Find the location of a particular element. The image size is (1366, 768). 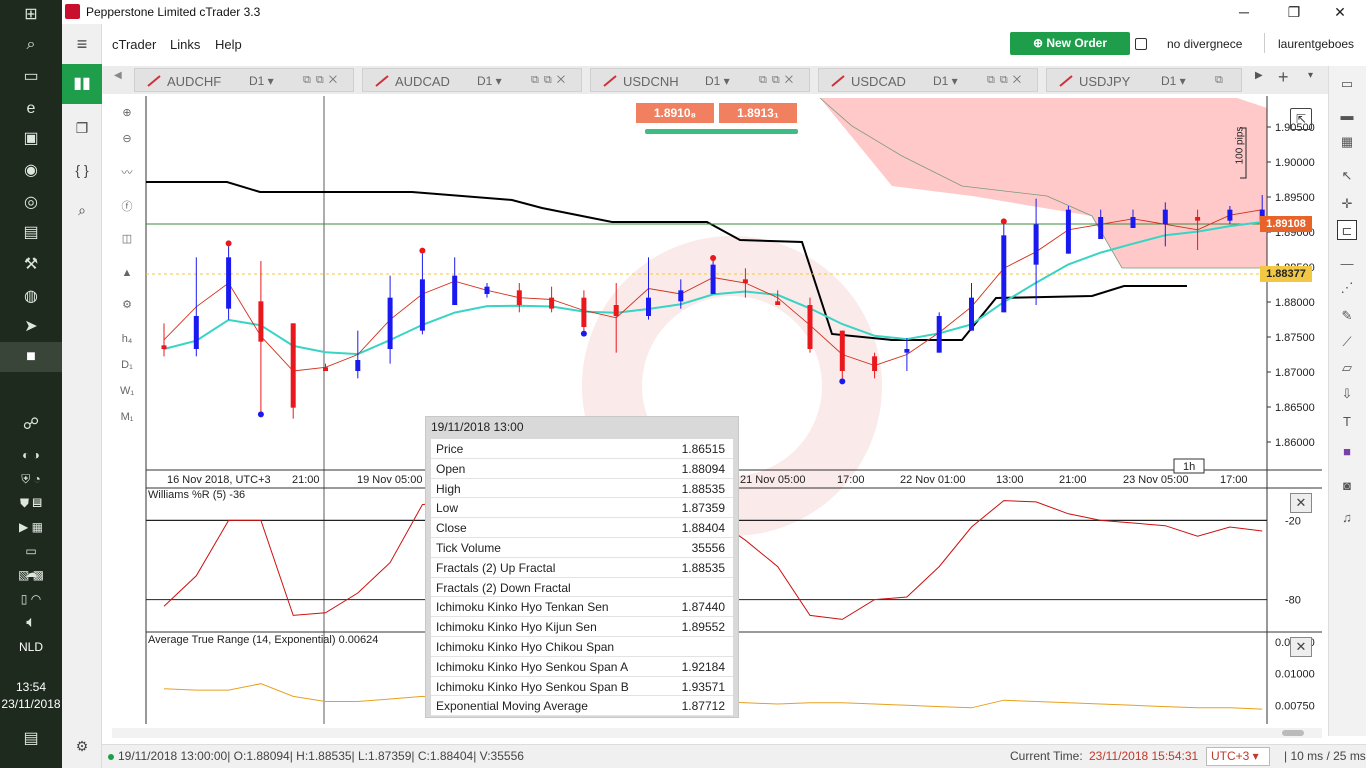

layout-grid-icon: ▦ is located at coordinates (1347, 141).